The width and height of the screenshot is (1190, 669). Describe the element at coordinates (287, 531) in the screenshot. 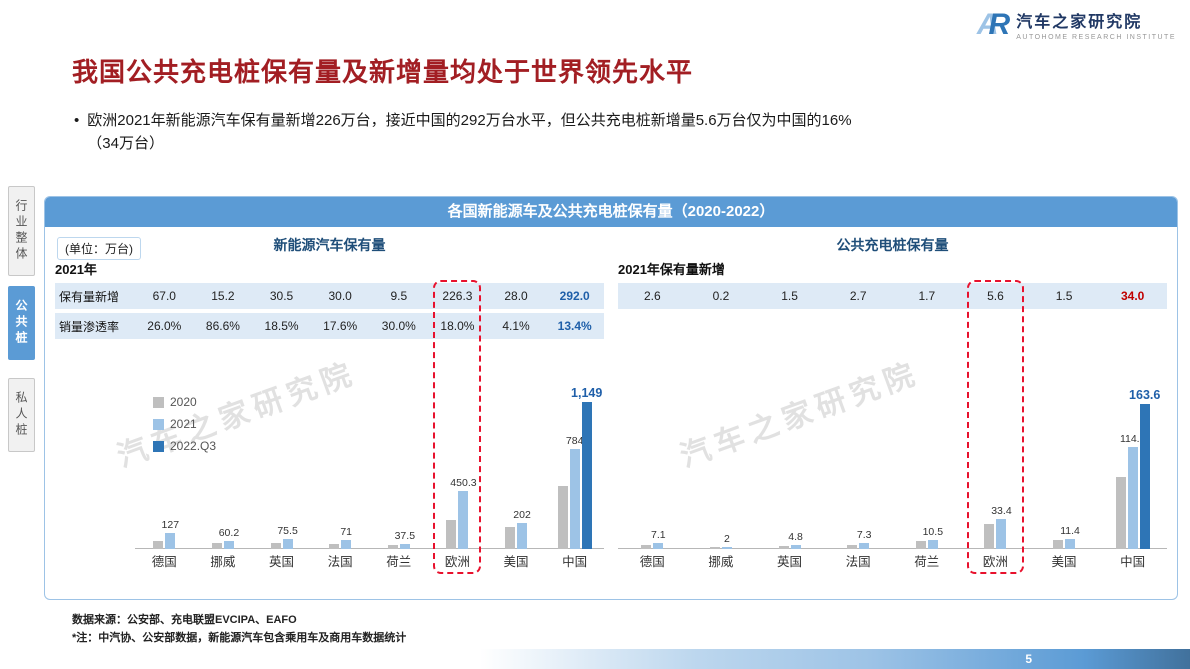

I see `bar-value-label: 75.5` at that location.